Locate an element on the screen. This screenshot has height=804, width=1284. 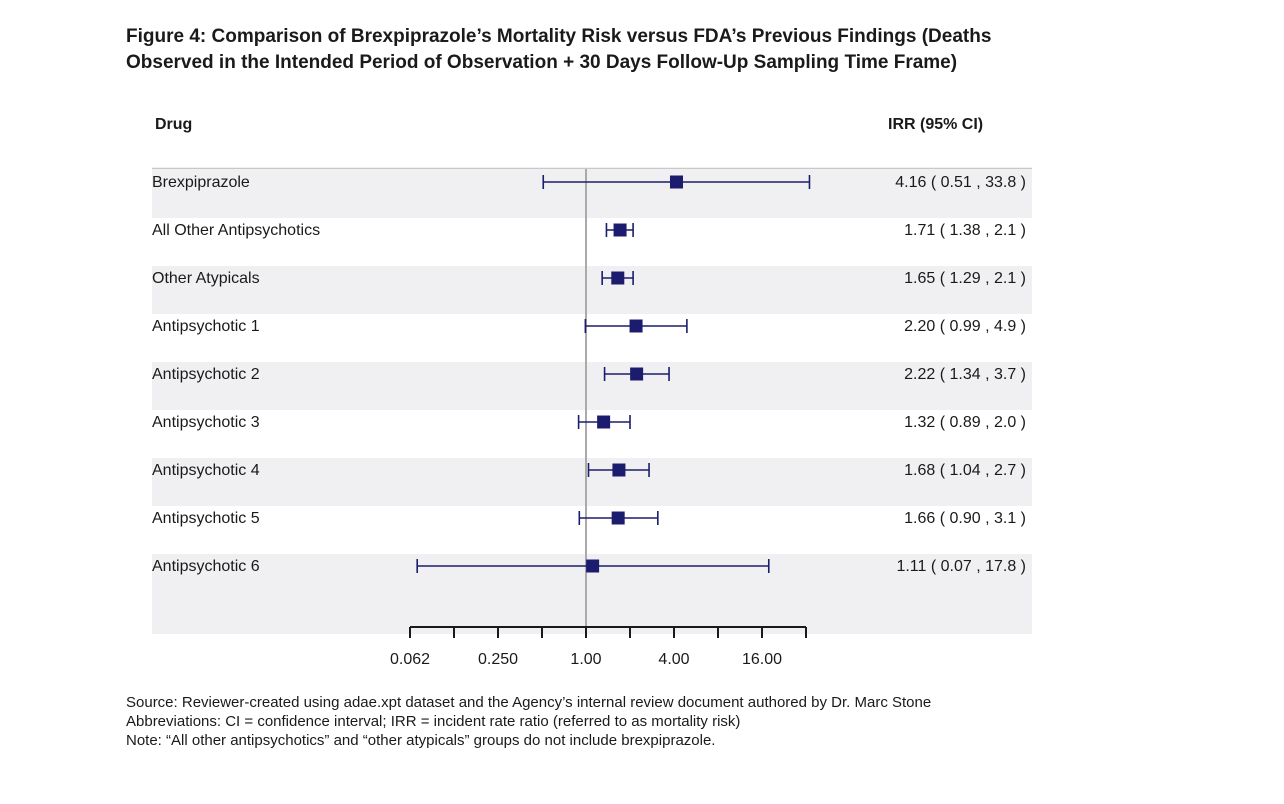
drug-label: Antipsychotic 3 is located at coordinates (206, 422).